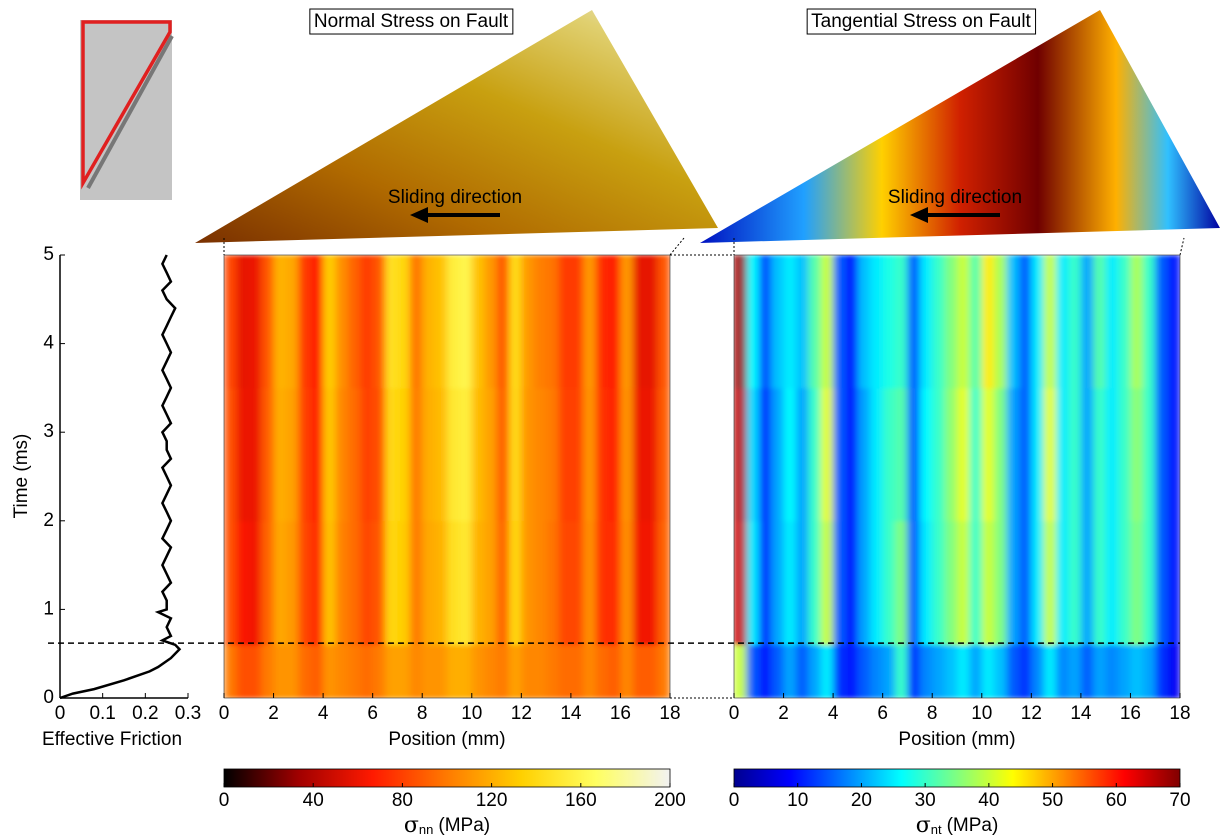 The height and width of the screenshot is (840, 1222). What do you see at coordinates (669, 713) in the screenshot?
I see `x-tick-label: 18` at bounding box center [669, 713].